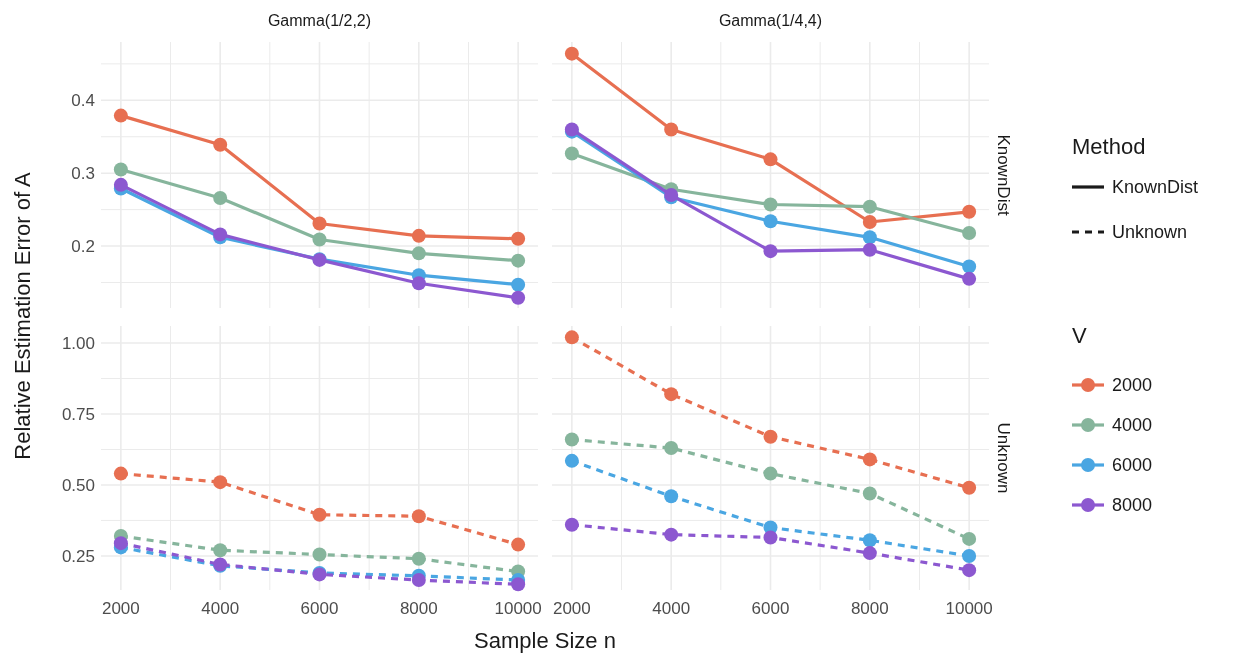  Describe the element at coordinates (1132, 385) in the screenshot. I see `legend-label: 2000` at that location.